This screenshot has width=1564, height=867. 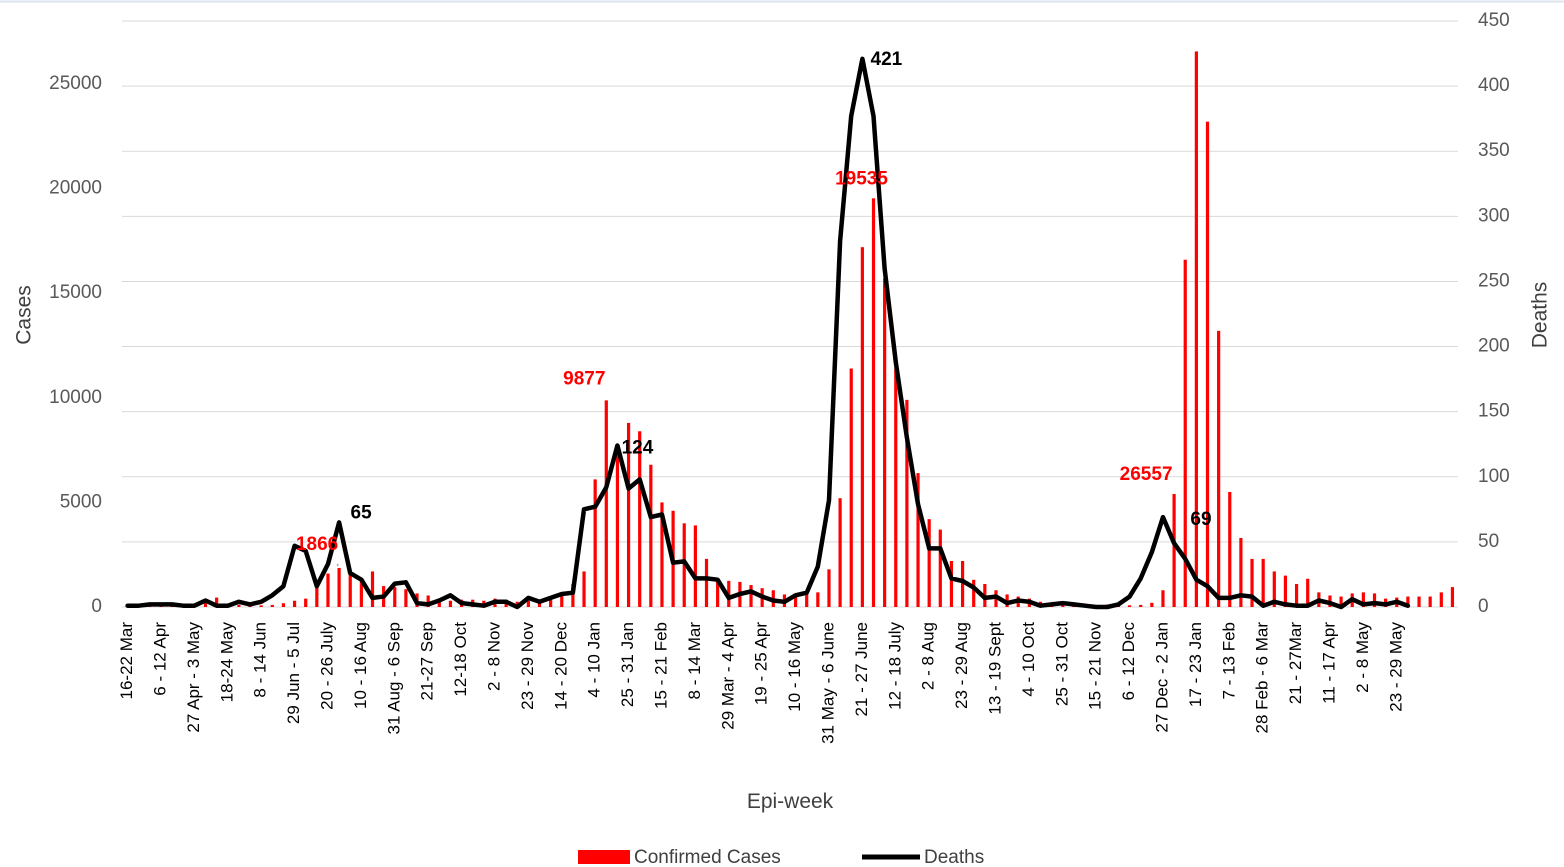 What do you see at coordinates (1028, 659) in the screenshot?
I see `x-tick-label: 4 - 10 Oct` at bounding box center [1028, 659].